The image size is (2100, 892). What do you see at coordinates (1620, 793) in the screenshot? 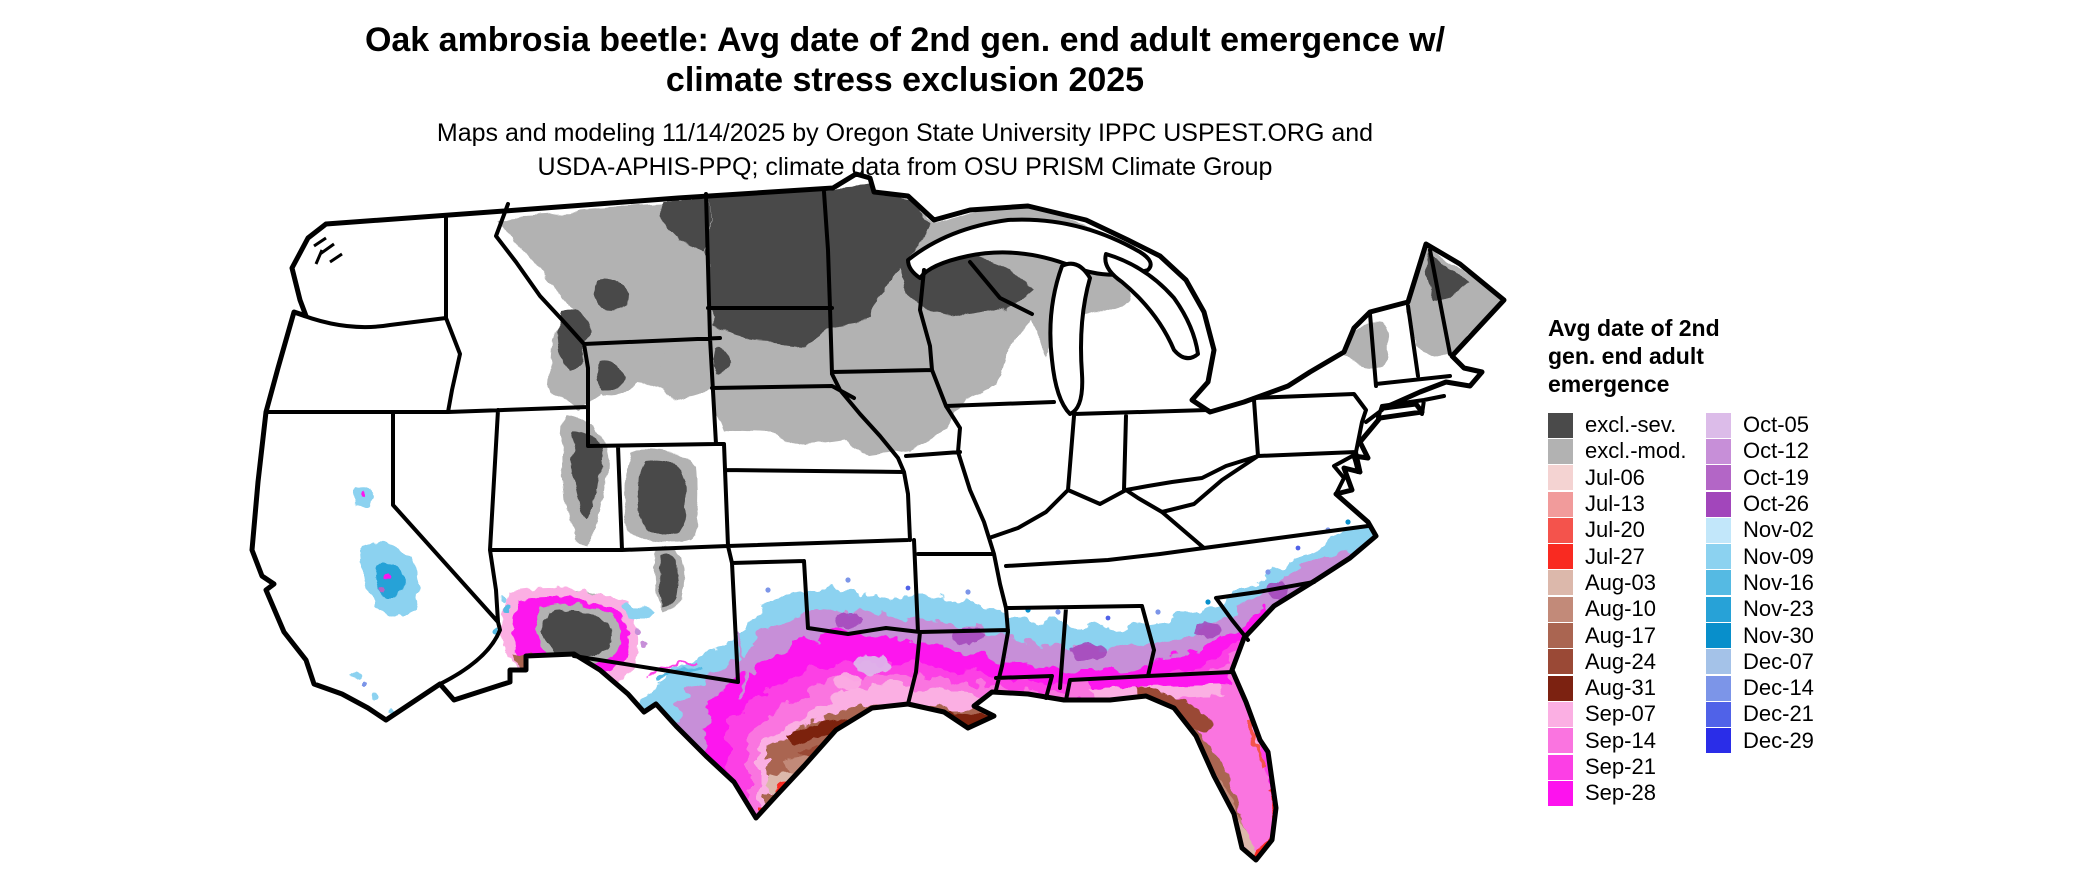
I see `legend-label: Sep-28` at bounding box center [1620, 793].